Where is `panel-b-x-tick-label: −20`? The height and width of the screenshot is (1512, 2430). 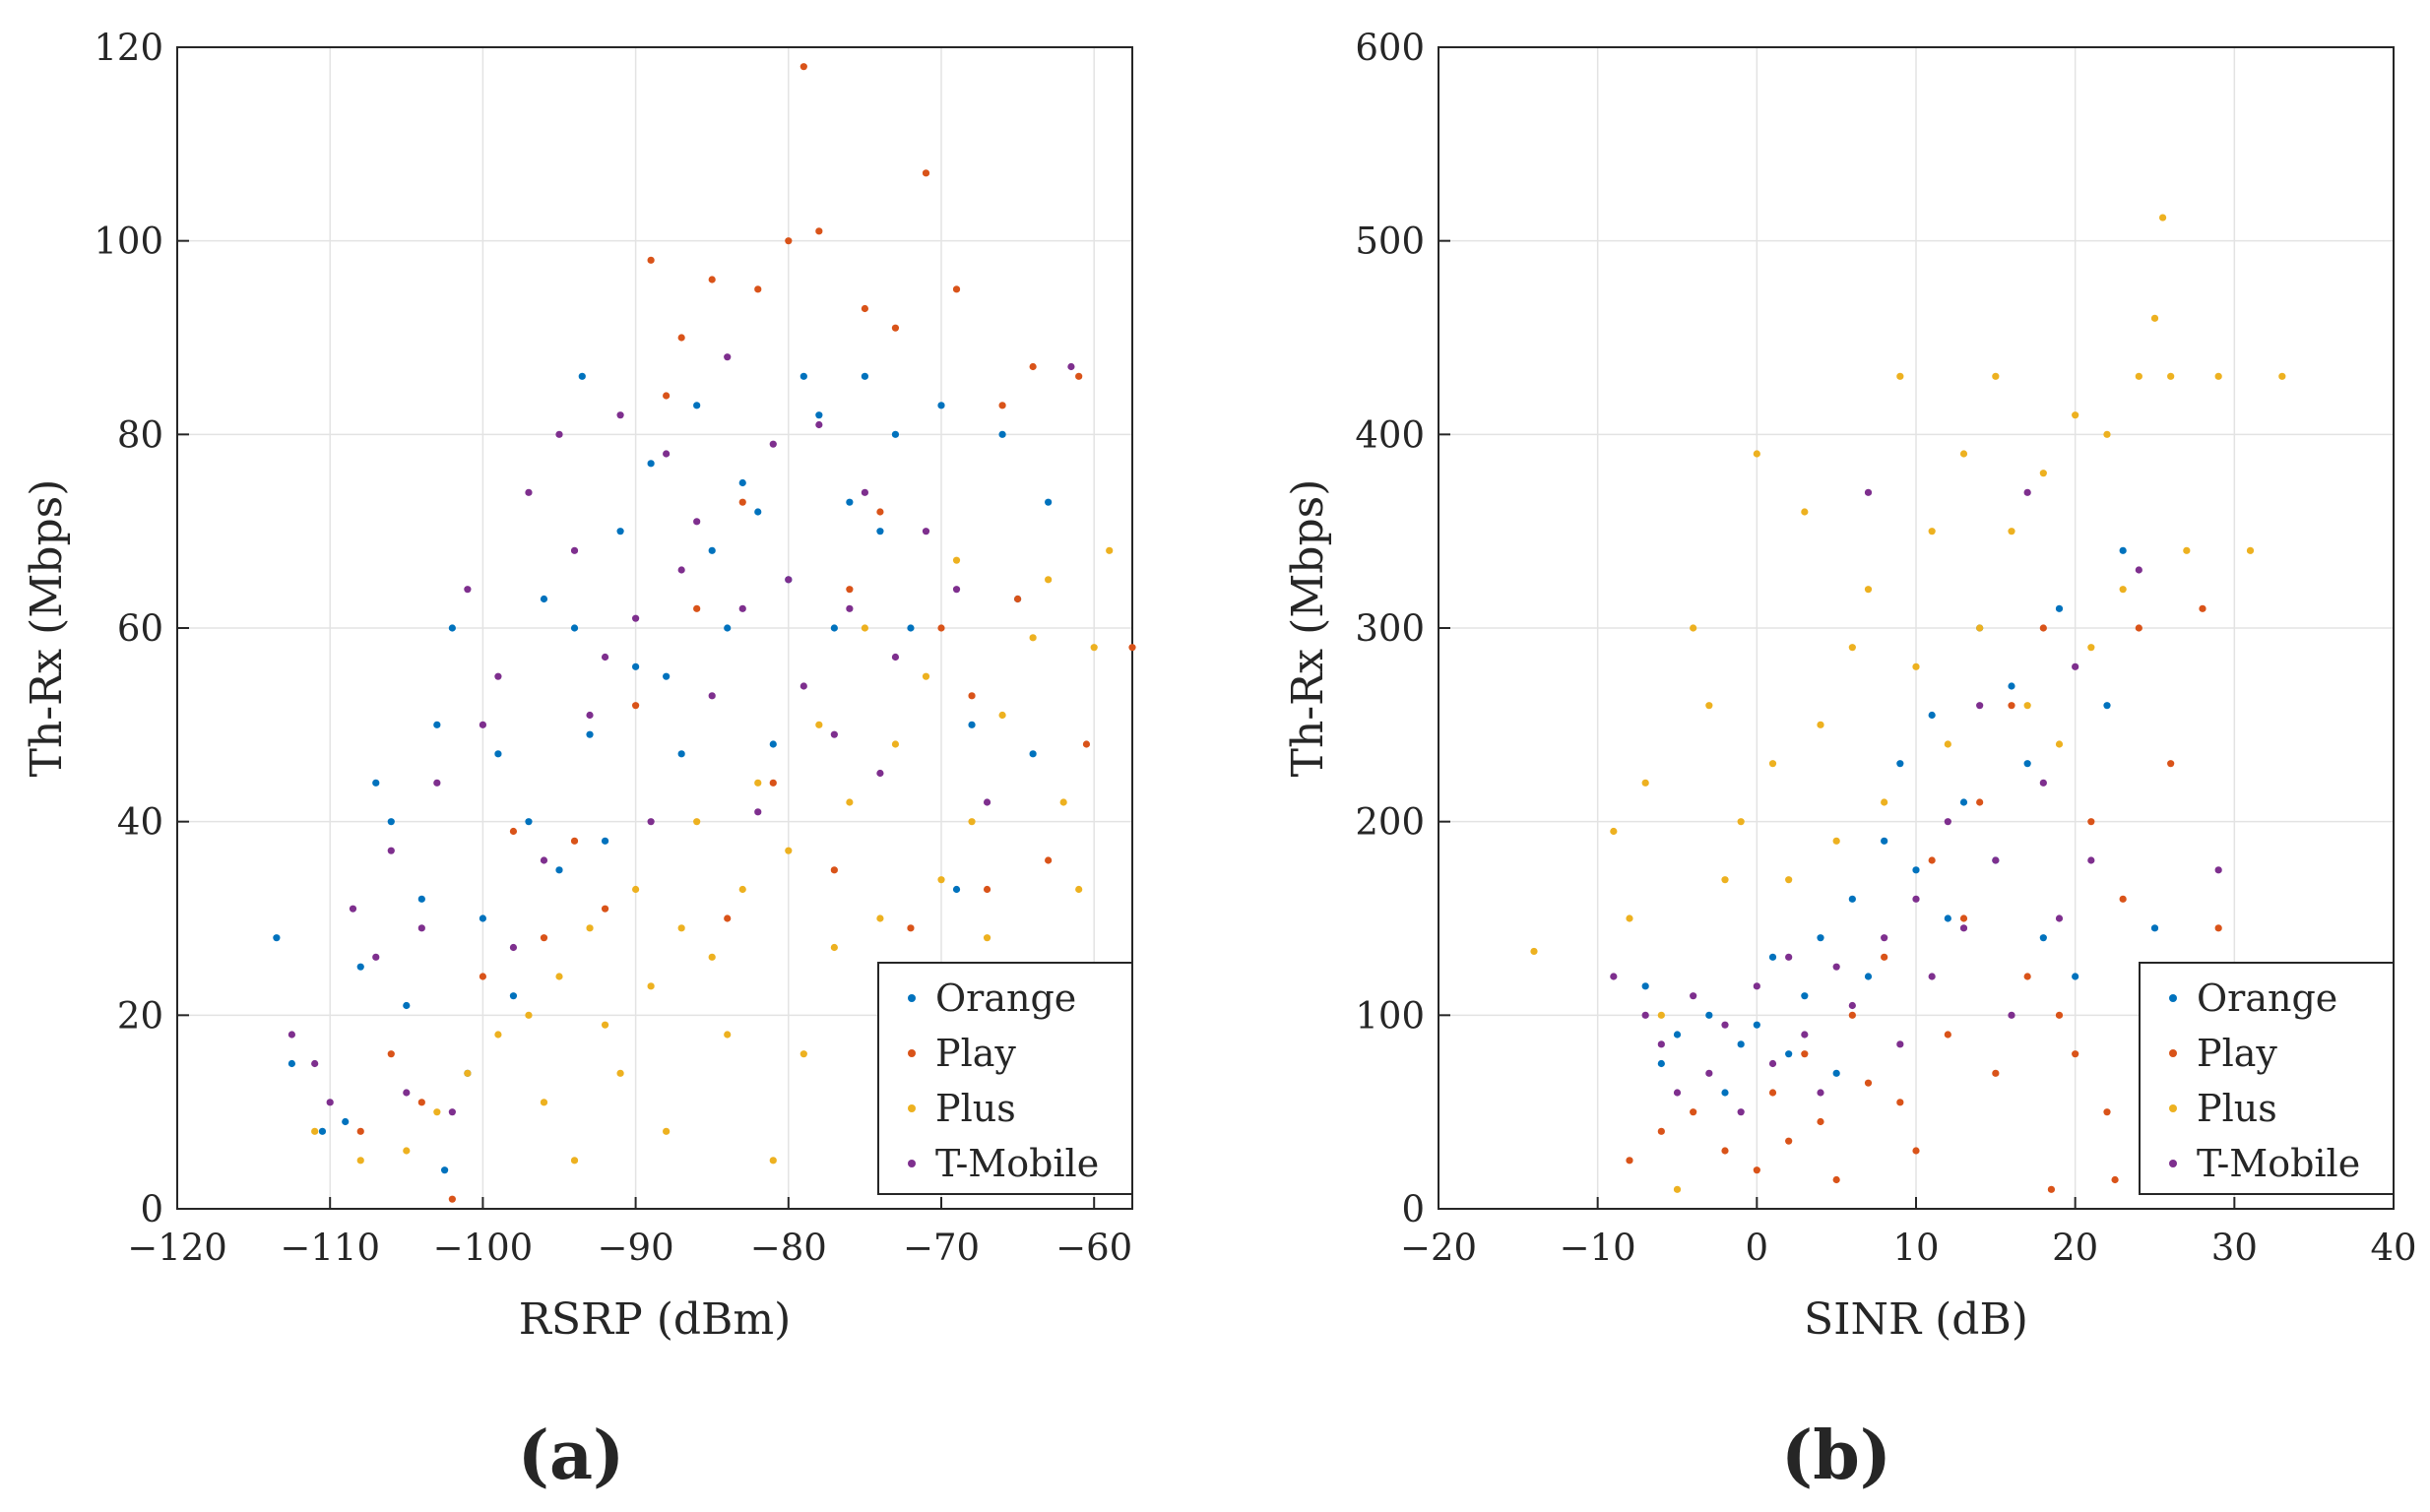 panel-b-x-tick-label: −20 is located at coordinates (1439, 1248).